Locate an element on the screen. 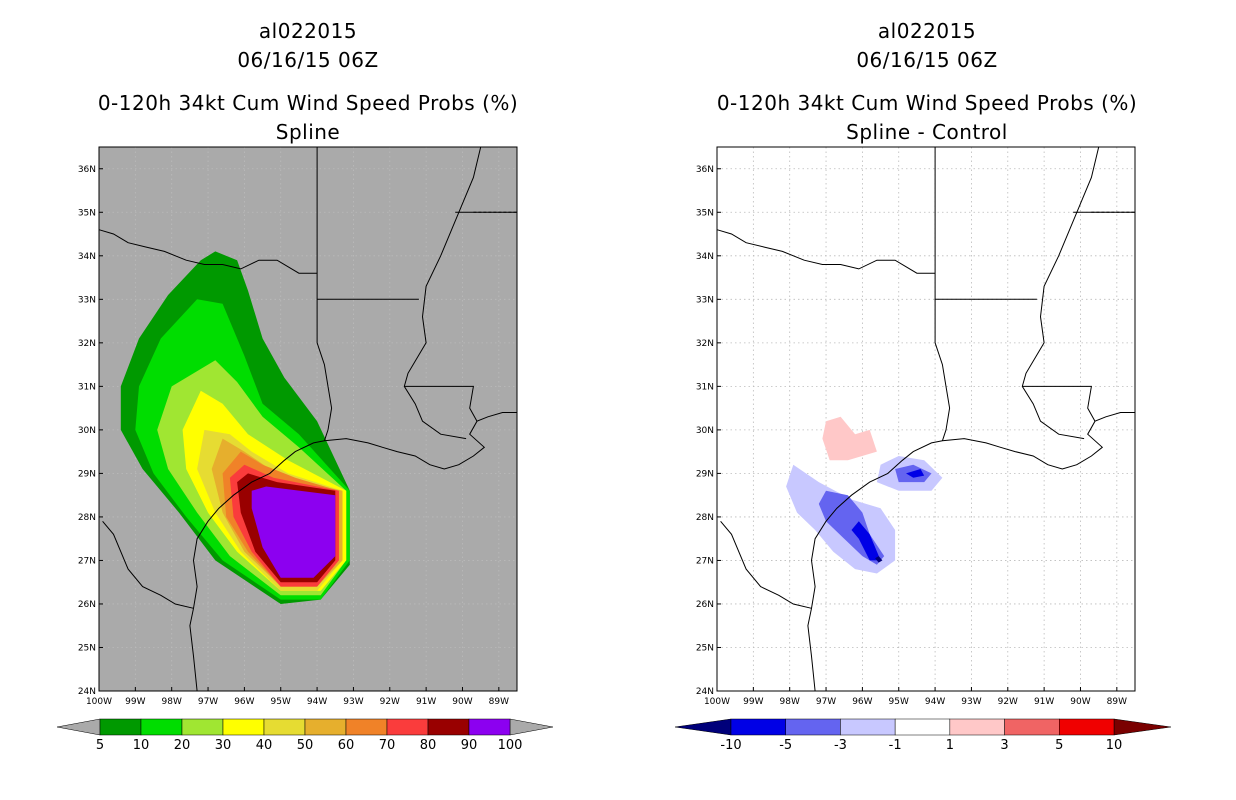 The height and width of the screenshot is (800, 1236). left-y-ticks: 24N 25N 26N 27N 28N 29N 30N 31N 32N 33N 34N 35N 36N is located at coordinates (90, 431).